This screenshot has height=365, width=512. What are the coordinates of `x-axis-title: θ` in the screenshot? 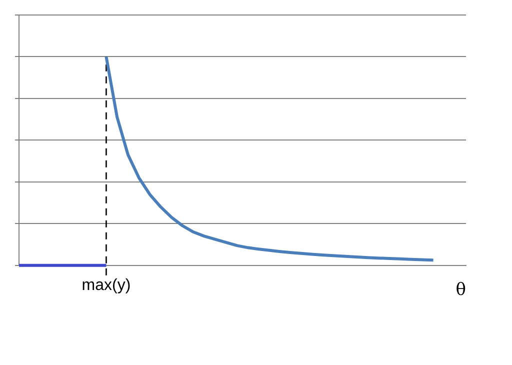 It's located at (461, 290).